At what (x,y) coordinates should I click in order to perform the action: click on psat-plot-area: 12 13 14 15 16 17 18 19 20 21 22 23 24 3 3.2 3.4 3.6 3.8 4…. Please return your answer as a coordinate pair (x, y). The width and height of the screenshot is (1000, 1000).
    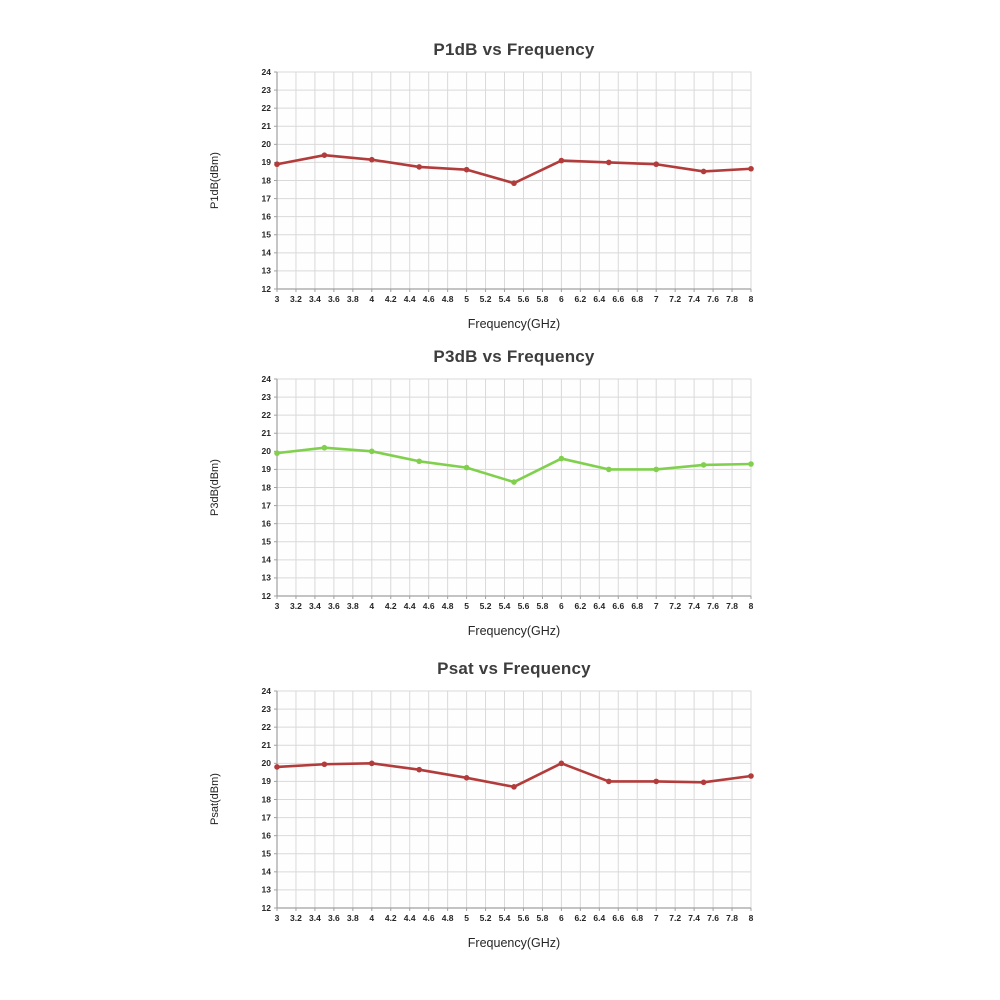
    Looking at the image, I should click on (517, 809).